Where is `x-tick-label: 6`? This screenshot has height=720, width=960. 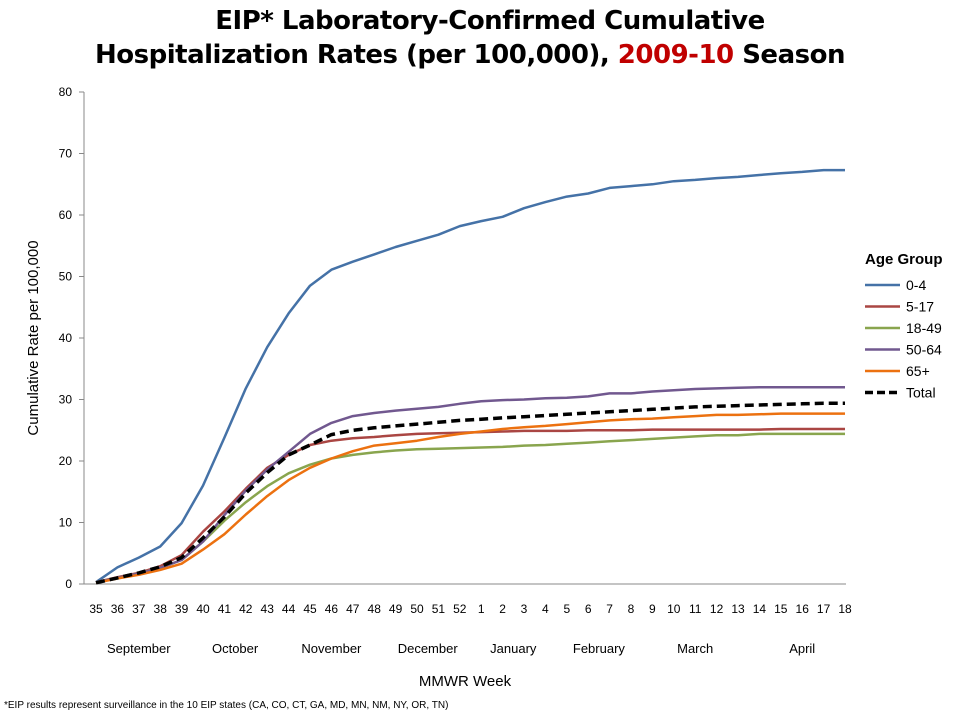
x-tick-label: 6 is located at coordinates (588, 609).